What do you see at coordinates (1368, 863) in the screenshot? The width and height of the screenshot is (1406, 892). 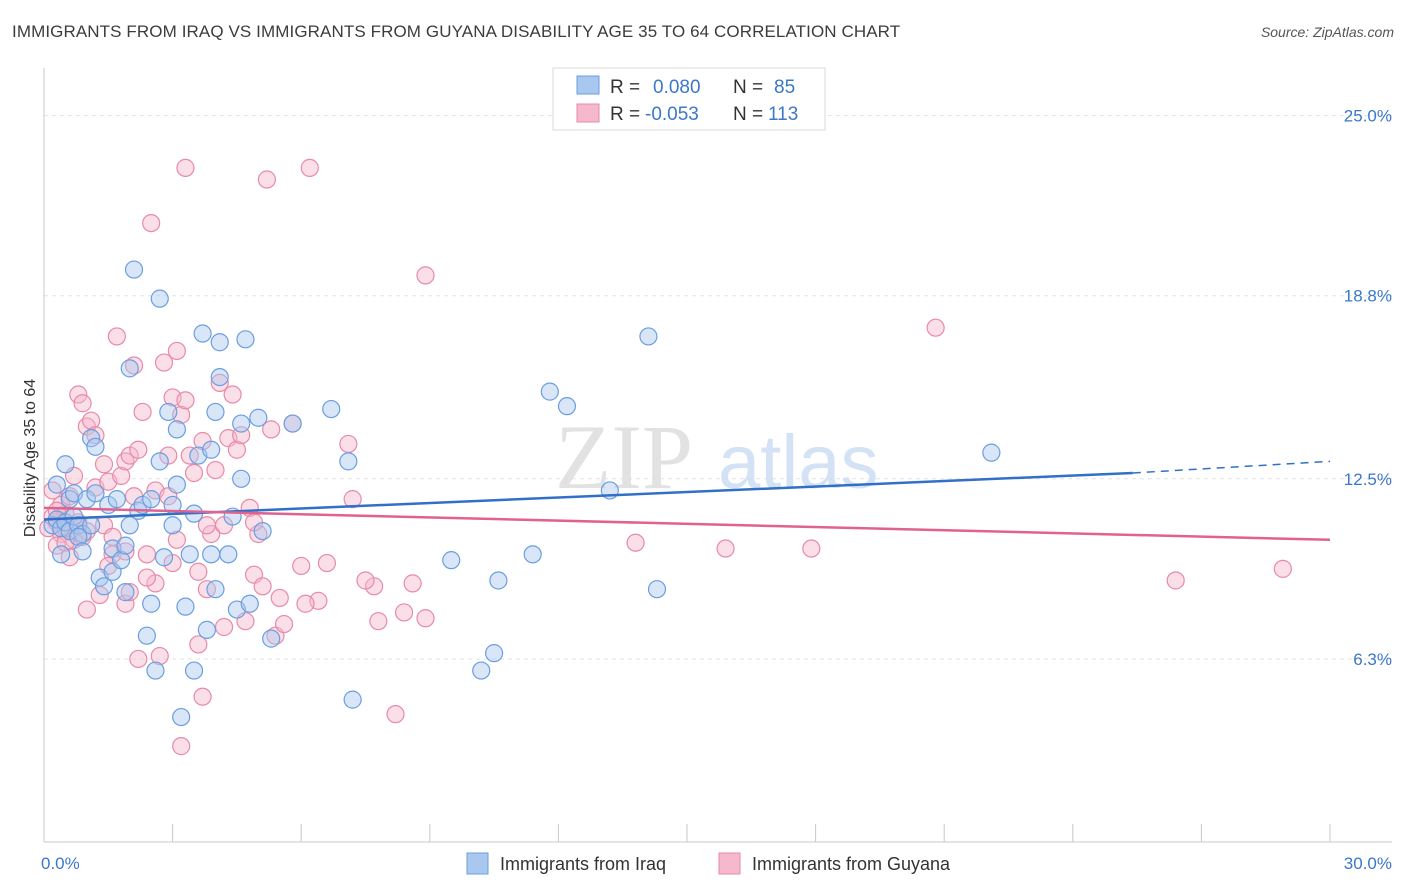 I see `x-tick-label: 30.0%` at bounding box center [1368, 863].